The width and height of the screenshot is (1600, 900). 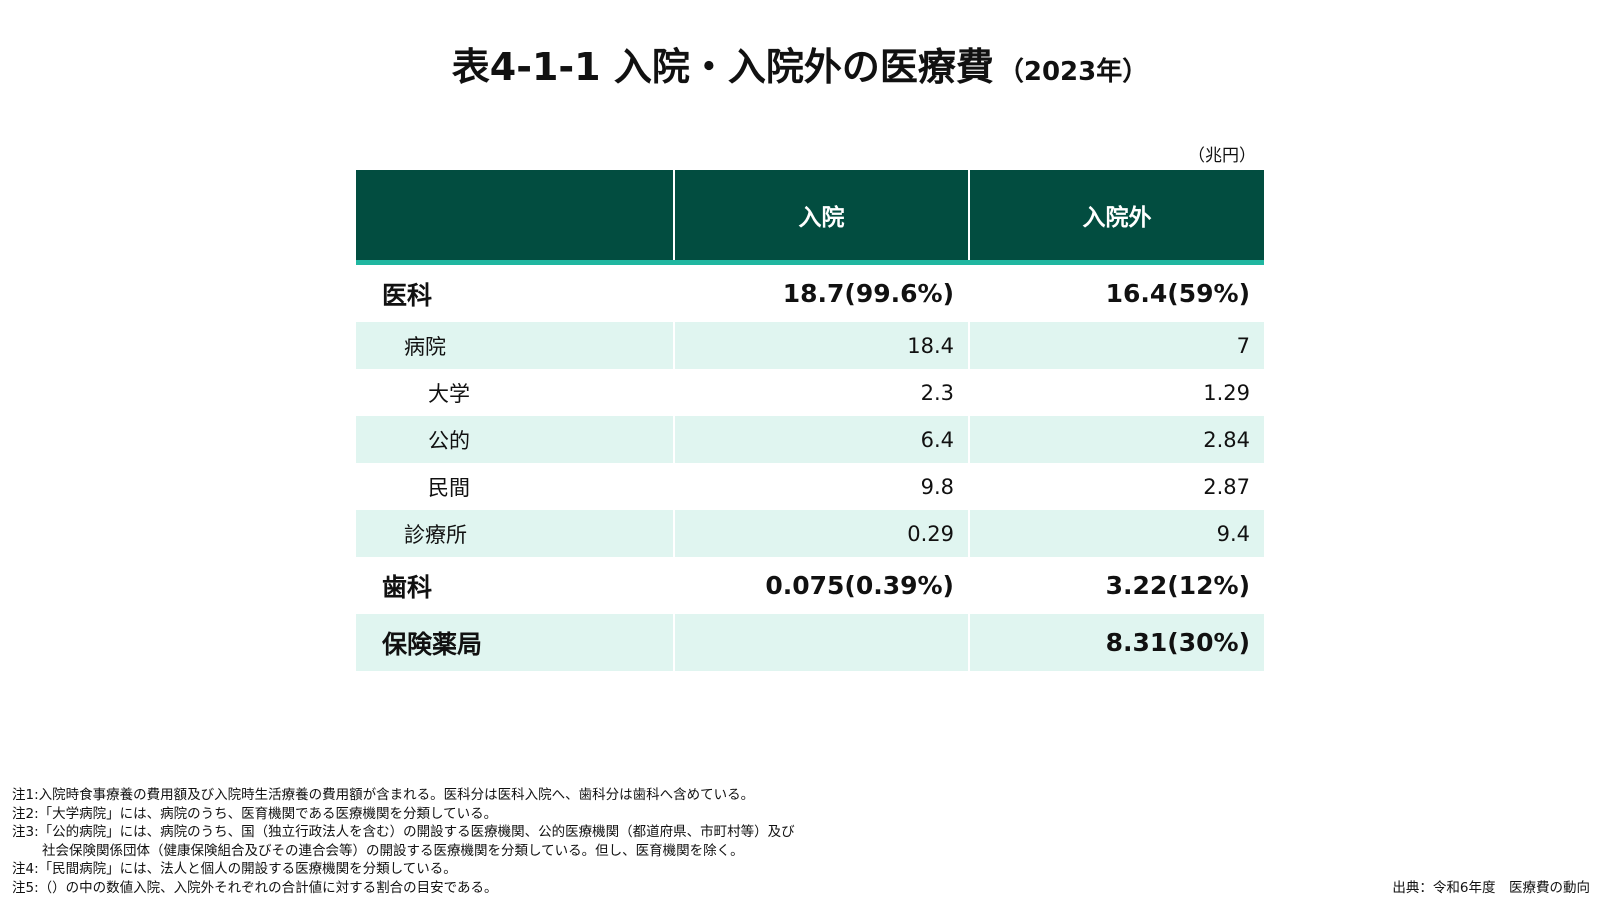 What do you see at coordinates (1177, 293) in the screenshot?
I see `outpatient-value: 16.4(59%)` at bounding box center [1177, 293].